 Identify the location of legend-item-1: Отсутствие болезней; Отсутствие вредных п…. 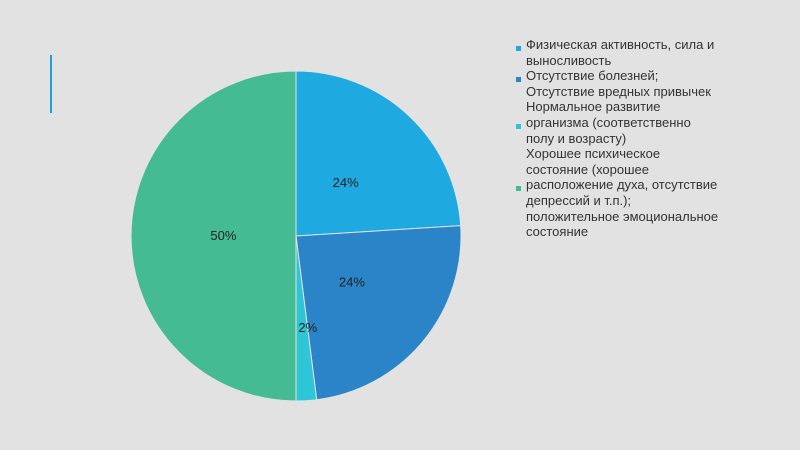
(649, 83).